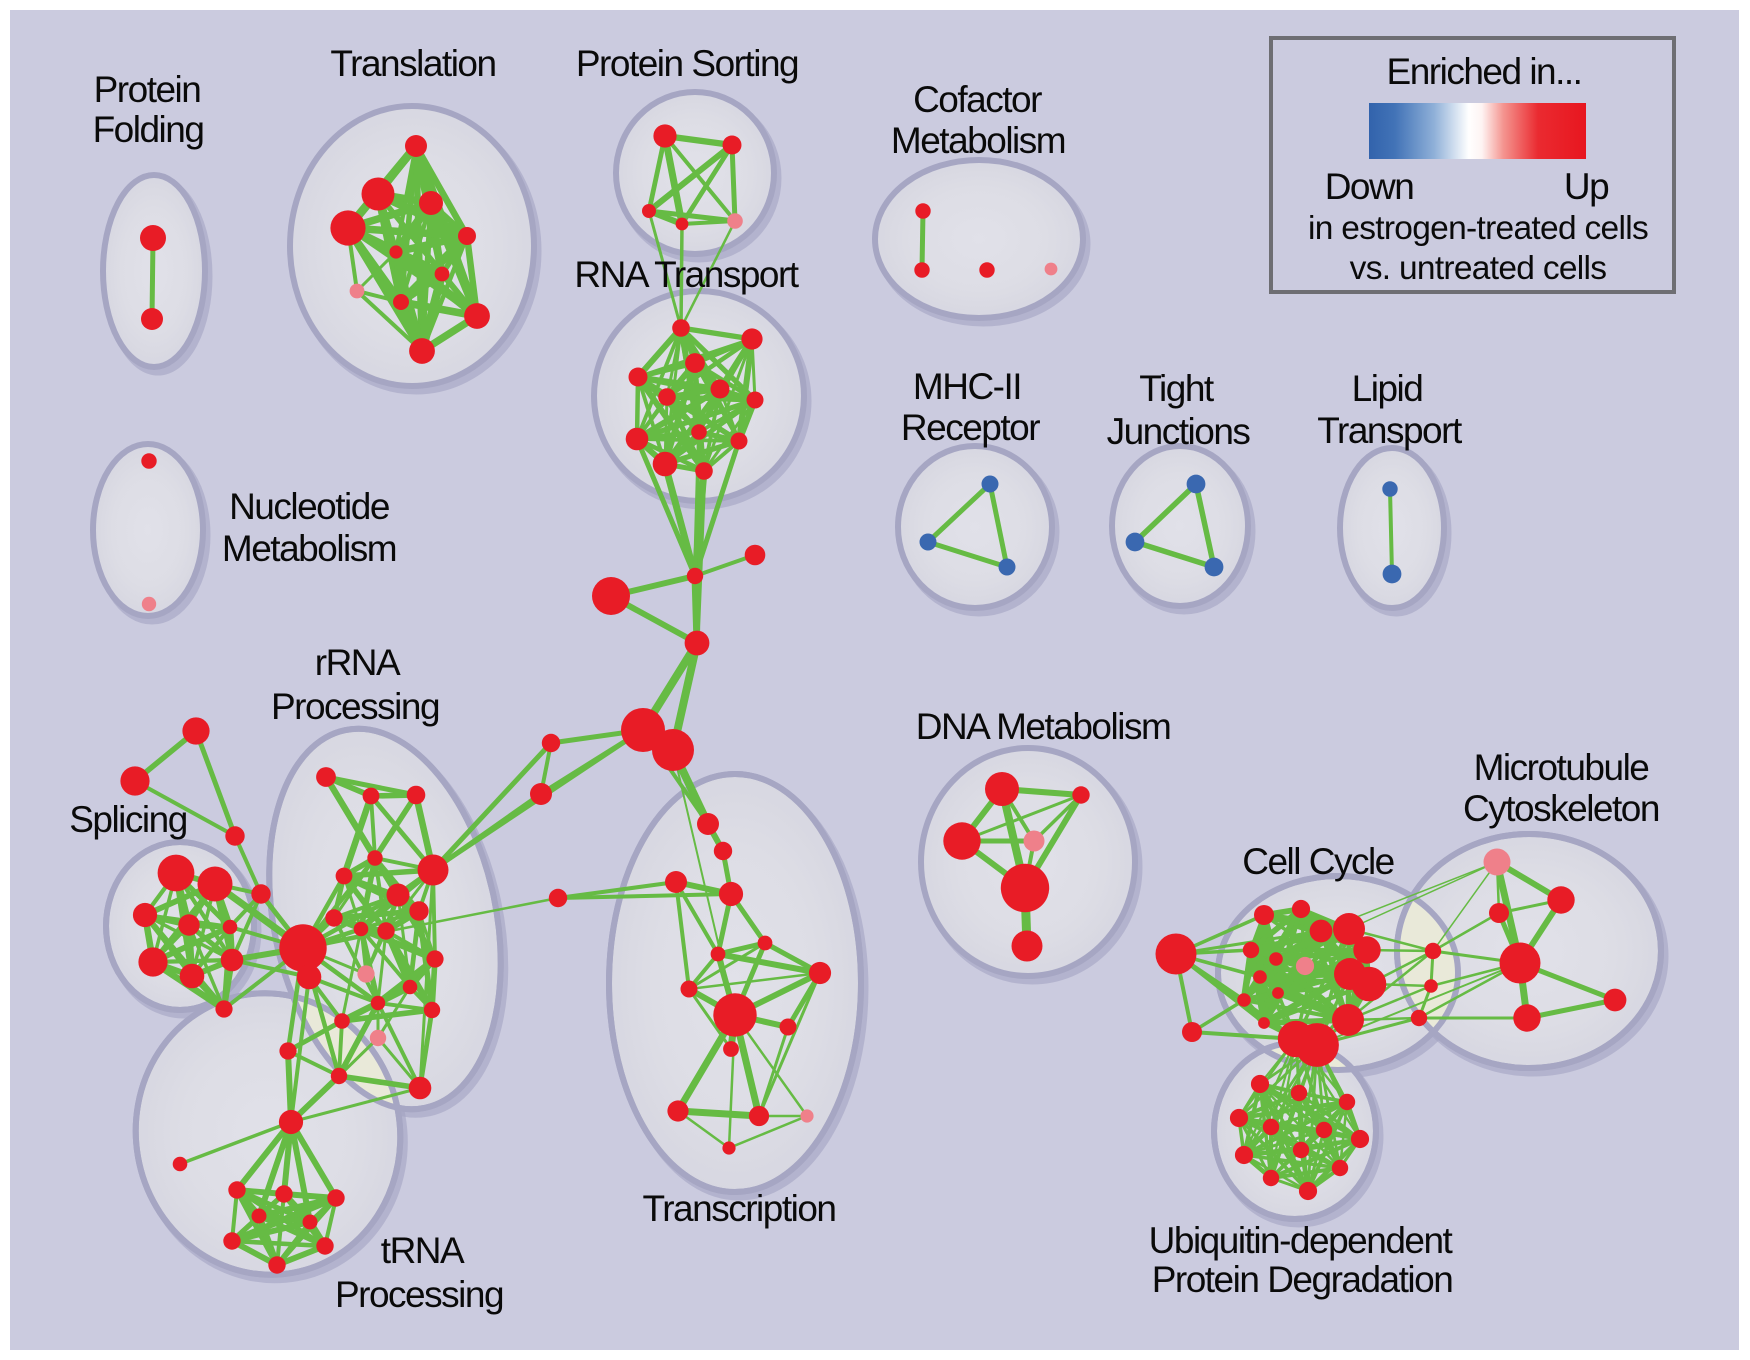 Image resolution: width=1750 pixels, height=1360 pixels. What do you see at coordinates (970, 427) in the screenshot?
I see `svg-text: Receptor` at bounding box center [970, 427].